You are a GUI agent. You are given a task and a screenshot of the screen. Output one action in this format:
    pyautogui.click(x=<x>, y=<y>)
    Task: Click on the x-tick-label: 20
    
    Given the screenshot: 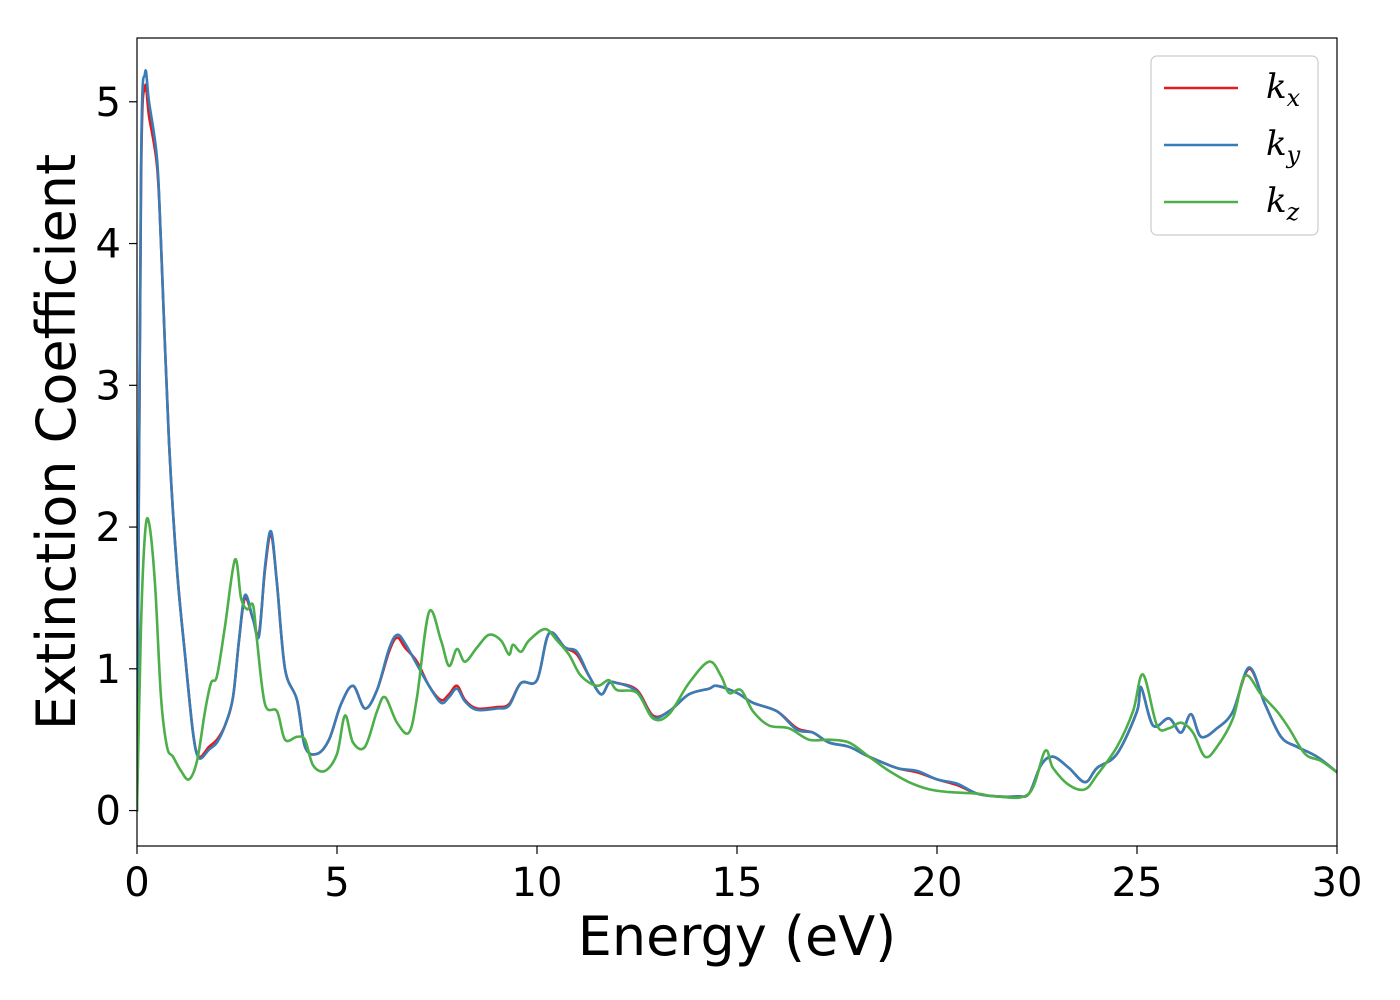 What is the action you would take?
    pyautogui.click(x=937, y=883)
    